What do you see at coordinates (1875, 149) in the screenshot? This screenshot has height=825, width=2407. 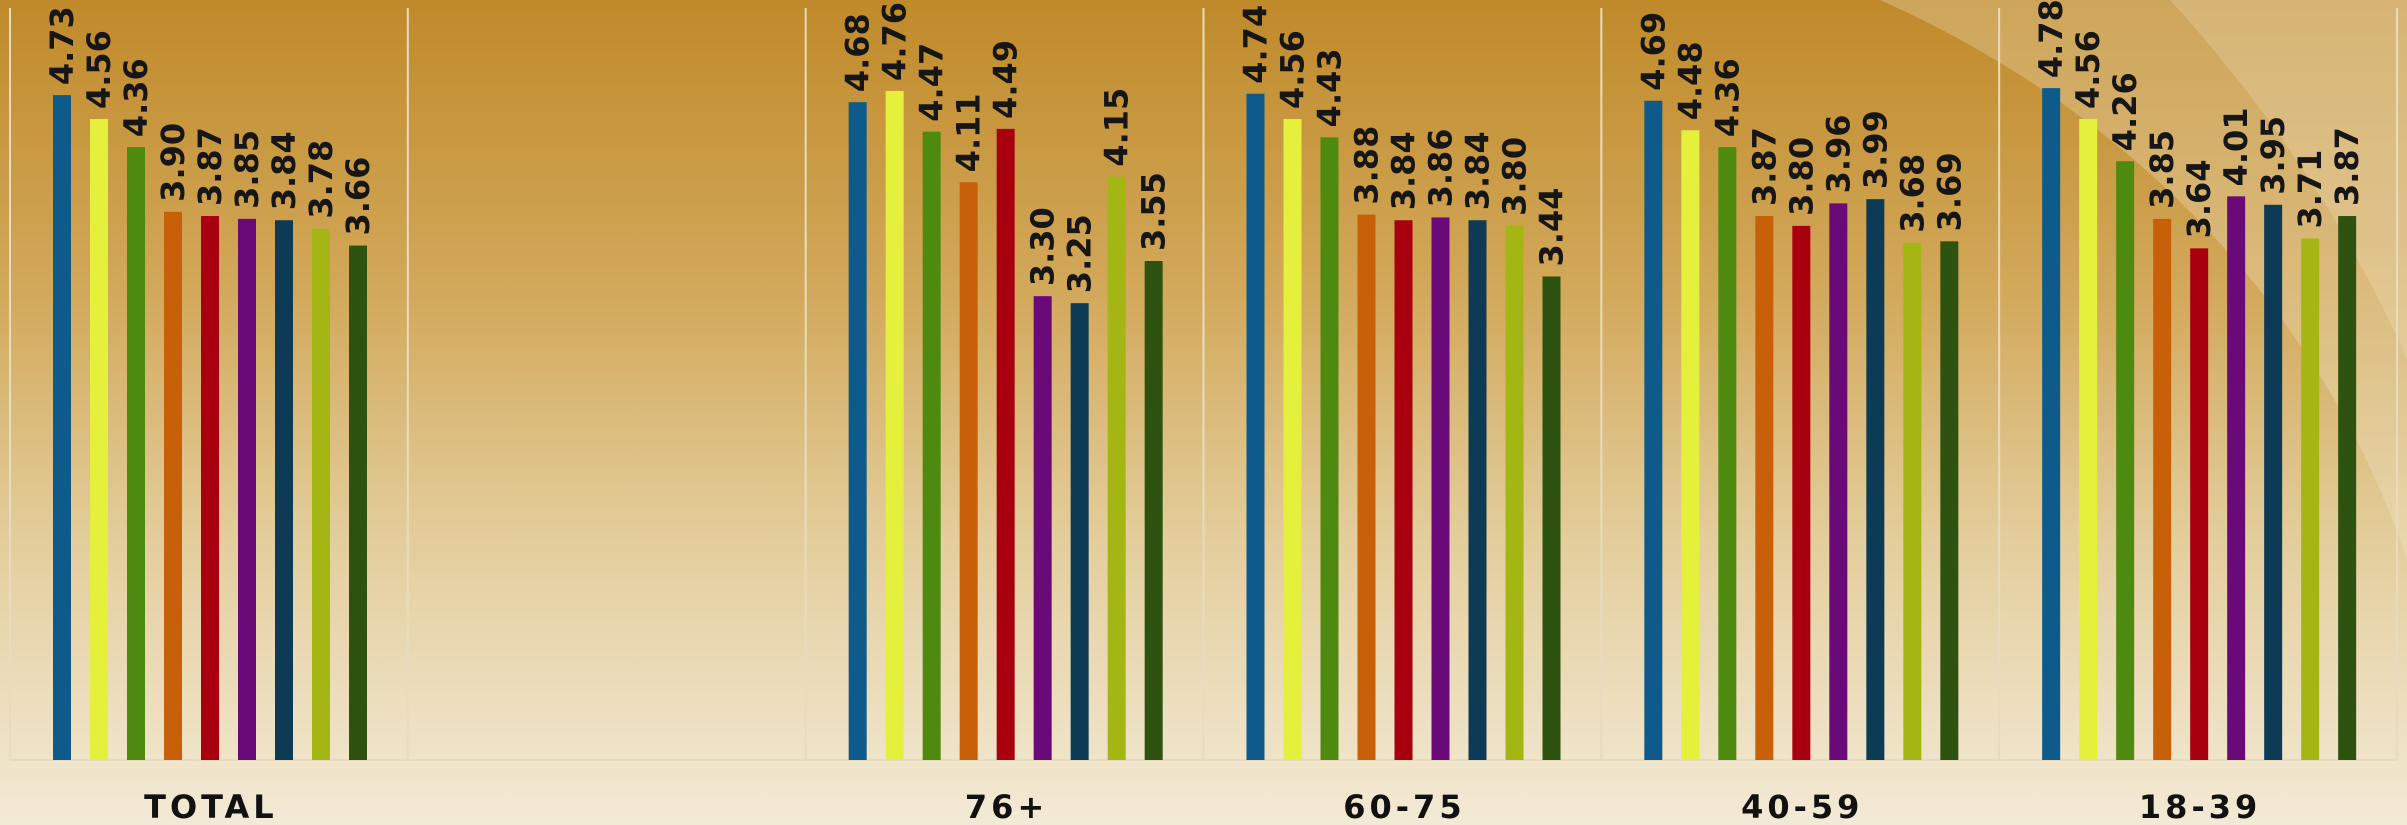 I see `data-label: 3.99` at bounding box center [1875, 149].